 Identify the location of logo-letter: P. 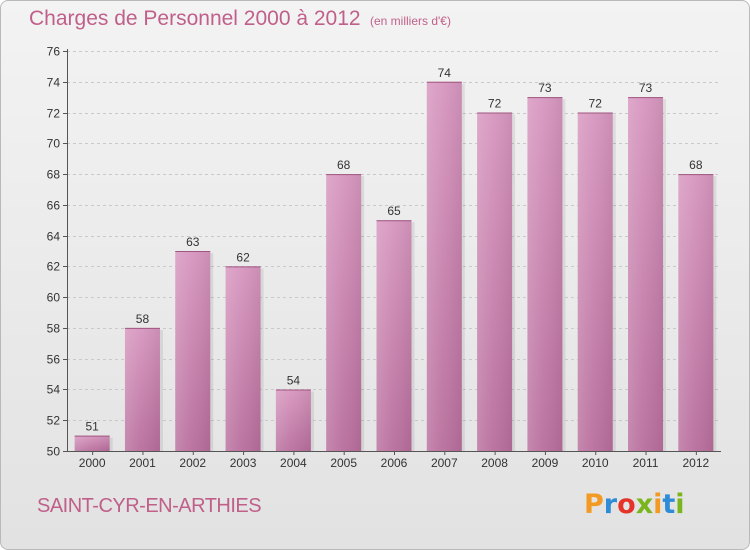
(594, 504).